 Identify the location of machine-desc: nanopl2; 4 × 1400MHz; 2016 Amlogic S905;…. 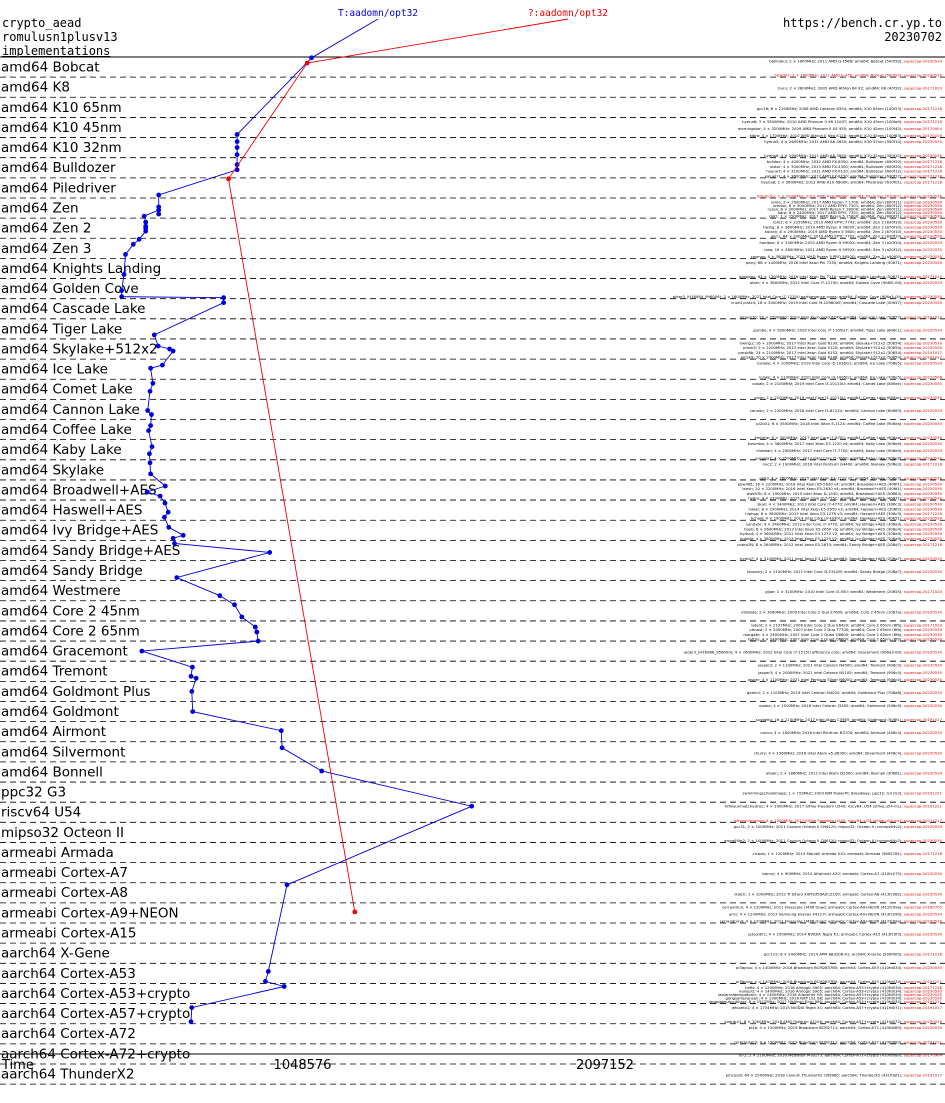
(821, 990).